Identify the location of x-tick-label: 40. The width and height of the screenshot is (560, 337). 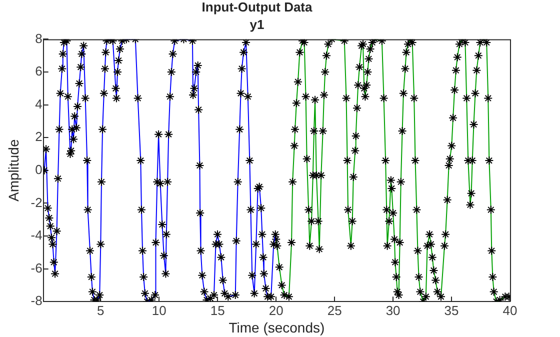
(510, 310).